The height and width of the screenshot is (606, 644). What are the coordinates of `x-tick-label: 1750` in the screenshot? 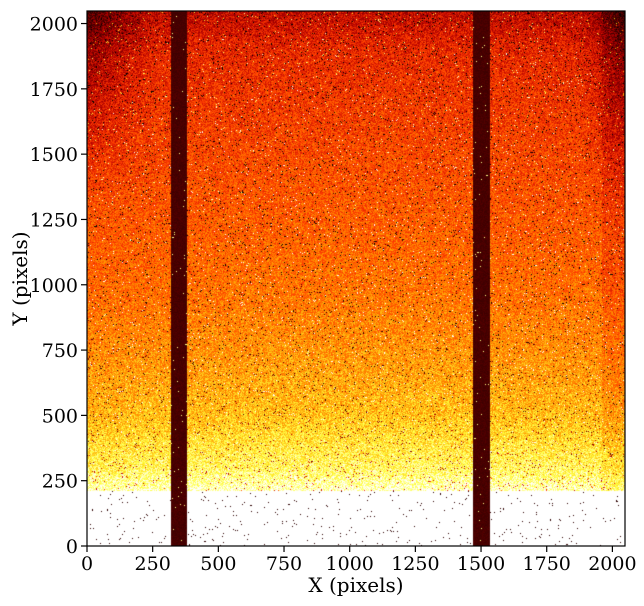 It's located at (547, 564).